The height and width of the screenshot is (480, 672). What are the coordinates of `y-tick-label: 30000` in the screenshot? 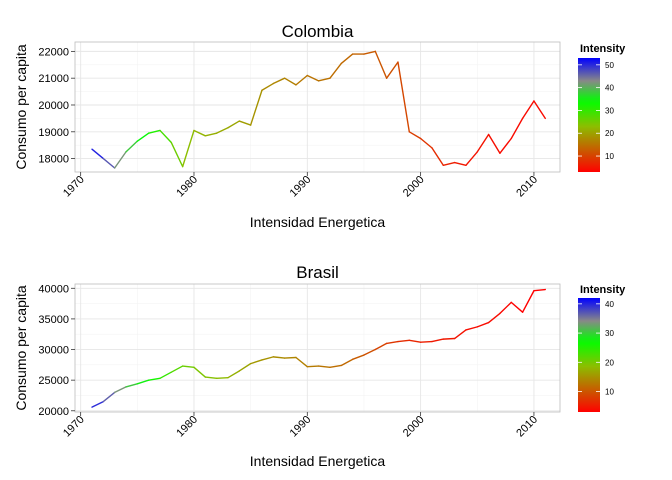 It's located at (53, 351).